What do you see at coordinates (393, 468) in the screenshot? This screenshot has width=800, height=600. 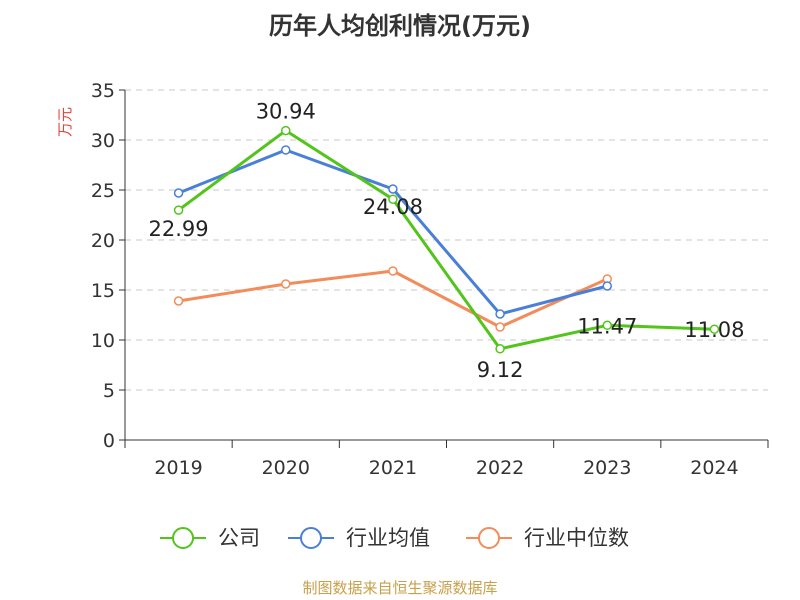 I see `x-tick-label: 2021` at bounding box center [393, 468].